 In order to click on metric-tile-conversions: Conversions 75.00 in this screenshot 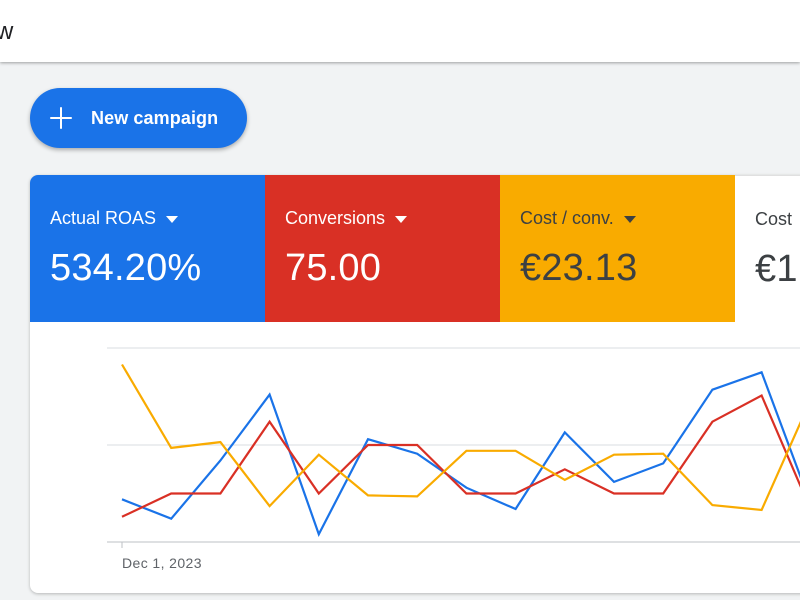, I will do `click(382, 248)`.